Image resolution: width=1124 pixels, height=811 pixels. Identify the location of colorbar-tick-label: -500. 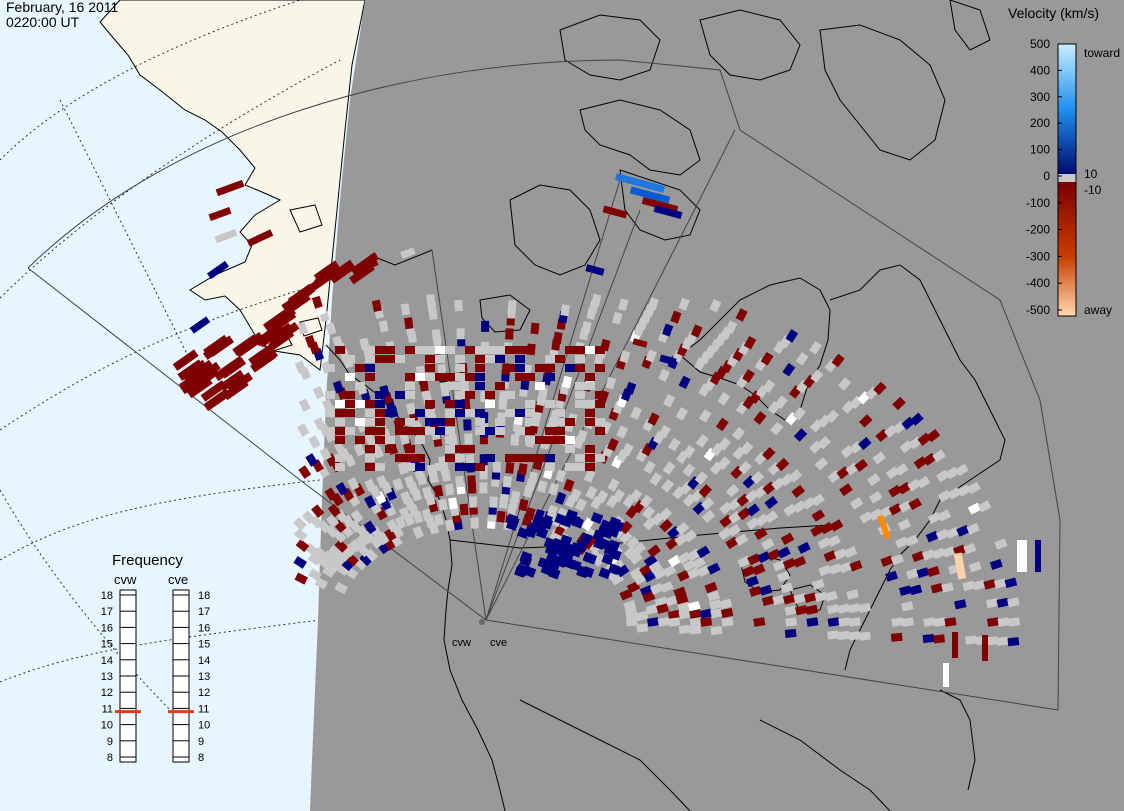
(1038, 310).